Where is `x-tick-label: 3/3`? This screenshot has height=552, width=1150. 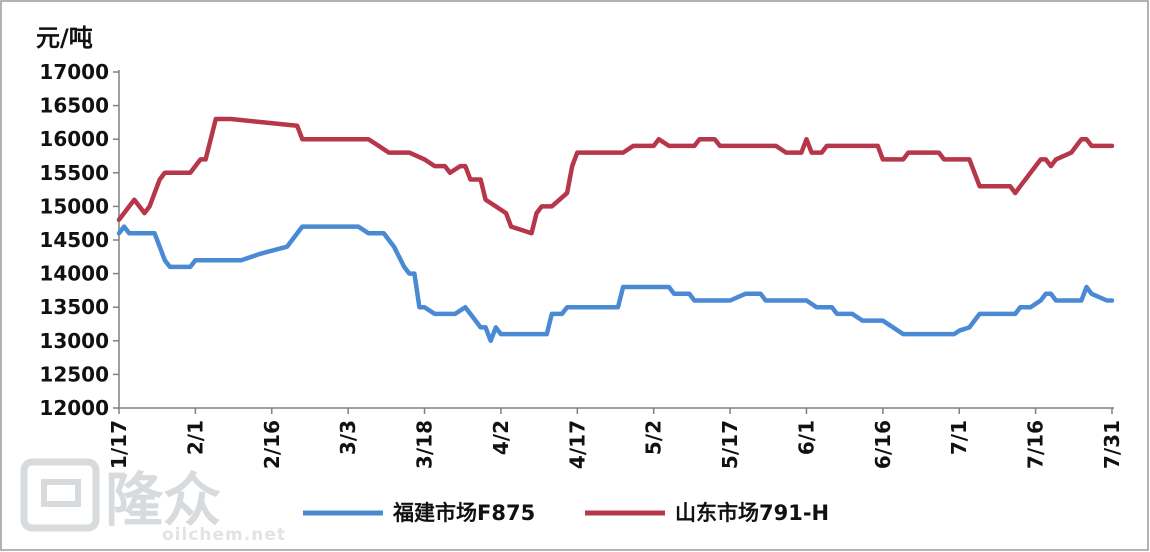
x-tick-label: 3/3 is located at coordinates (348, 437).